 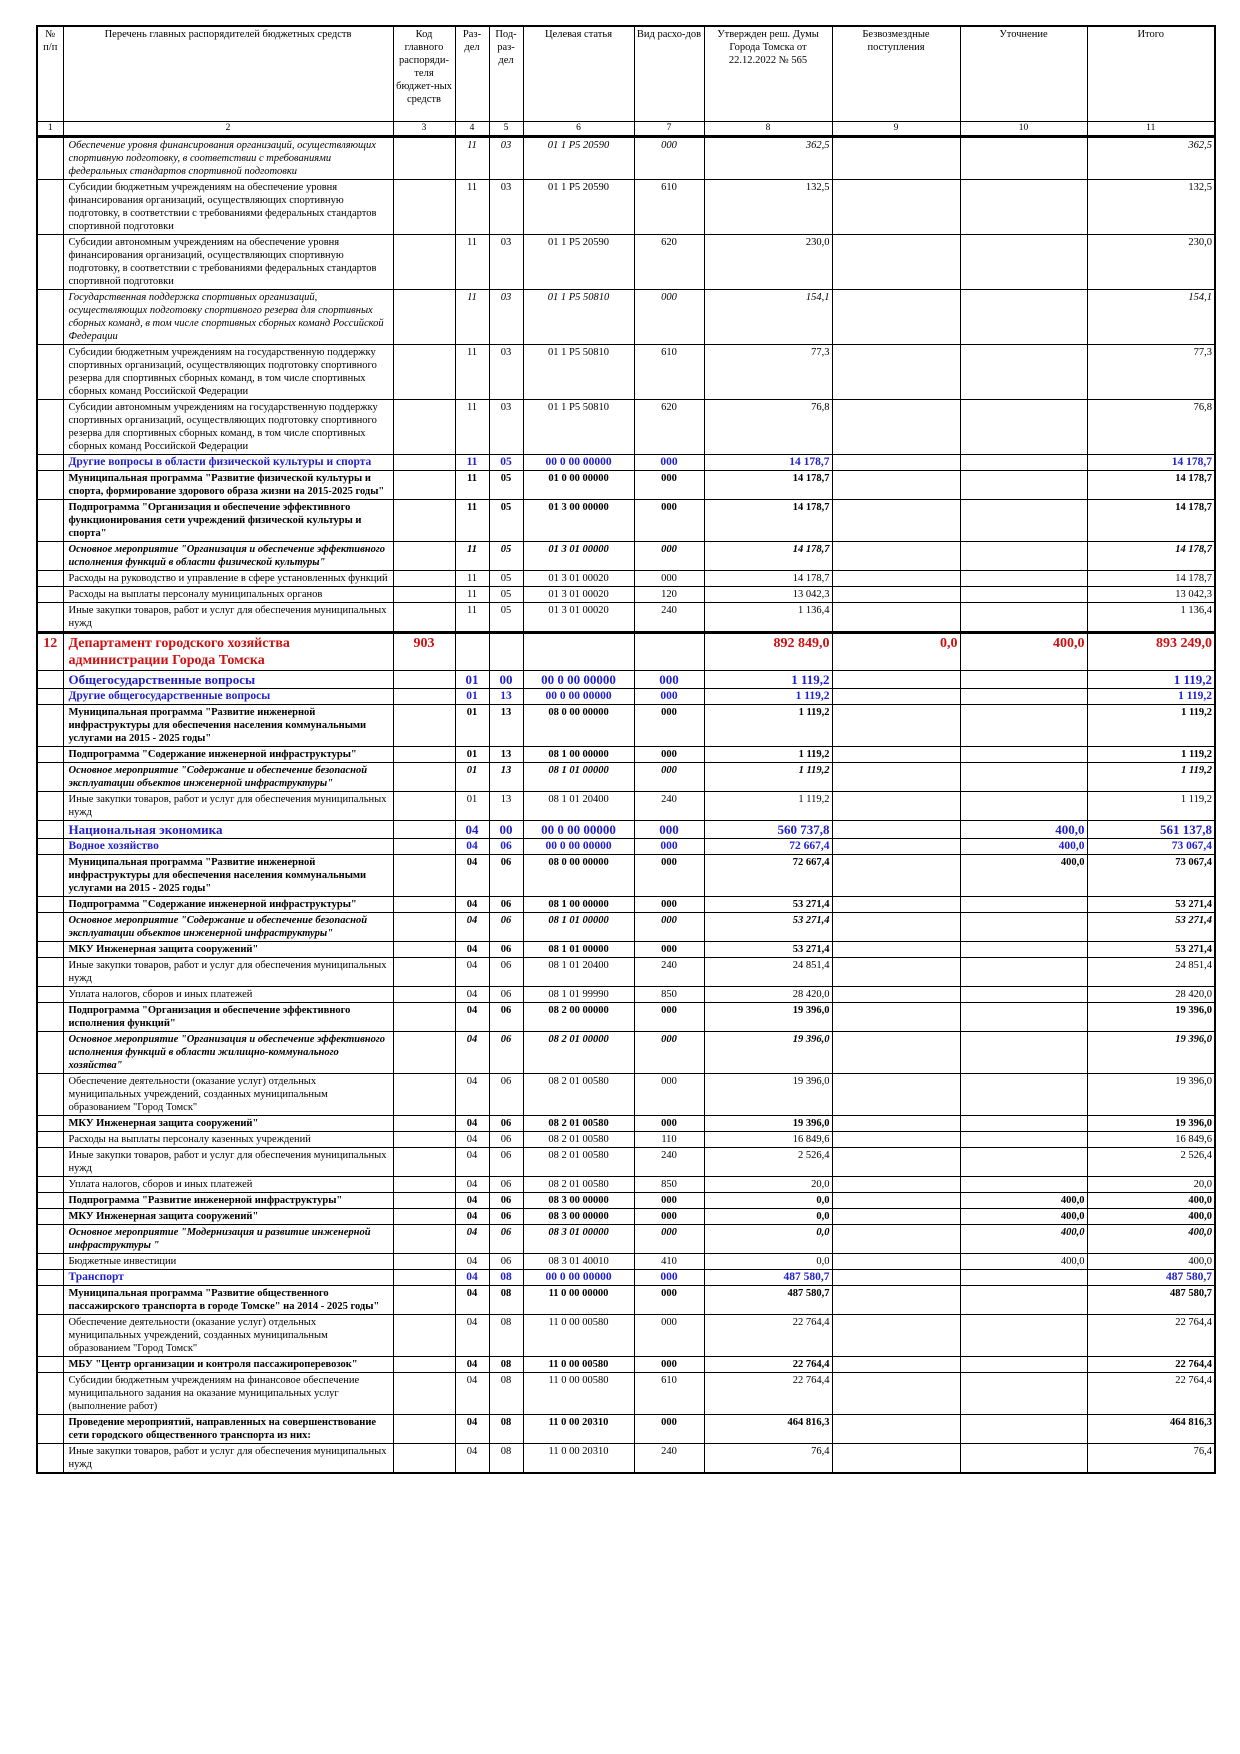 I want to click on table-cell: 120, so click(x=669, y=594).